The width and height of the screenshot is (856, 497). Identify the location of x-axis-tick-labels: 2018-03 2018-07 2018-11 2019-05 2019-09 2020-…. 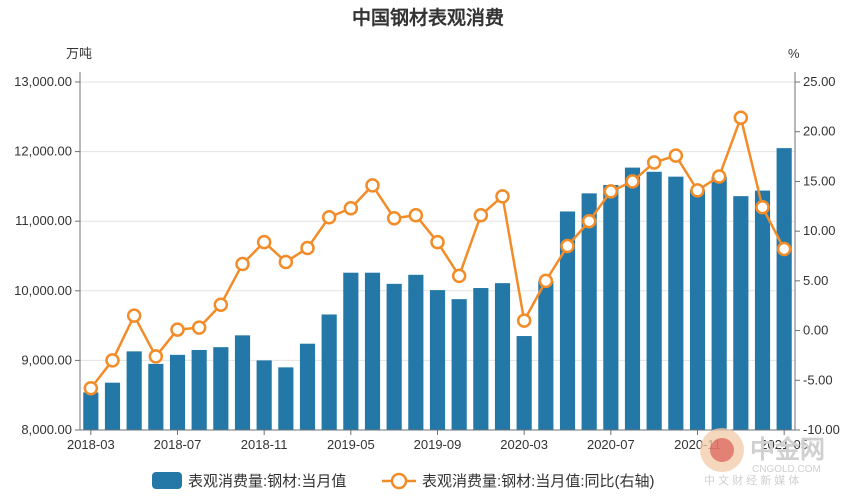
(437, 444).